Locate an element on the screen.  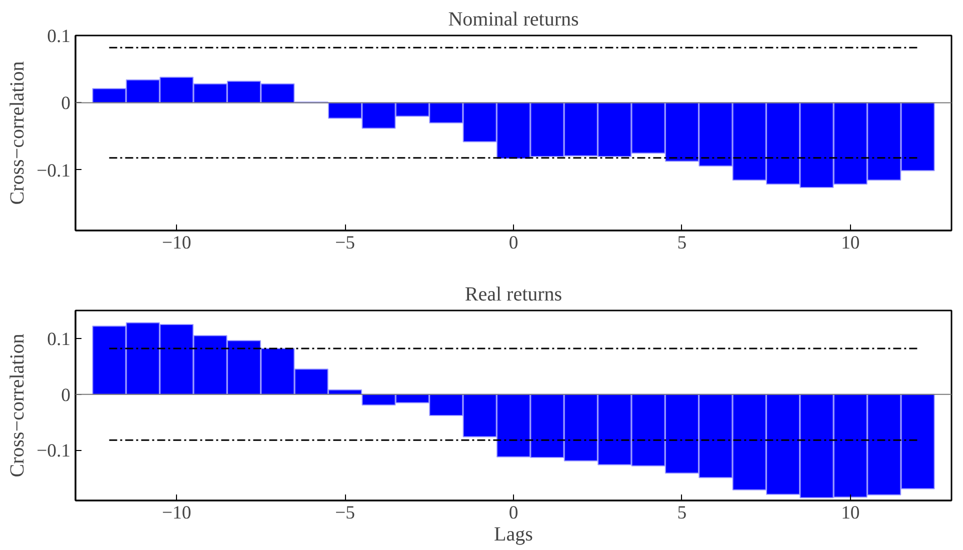
chart-title: Nominal returns is located at coordinates (513, 19).